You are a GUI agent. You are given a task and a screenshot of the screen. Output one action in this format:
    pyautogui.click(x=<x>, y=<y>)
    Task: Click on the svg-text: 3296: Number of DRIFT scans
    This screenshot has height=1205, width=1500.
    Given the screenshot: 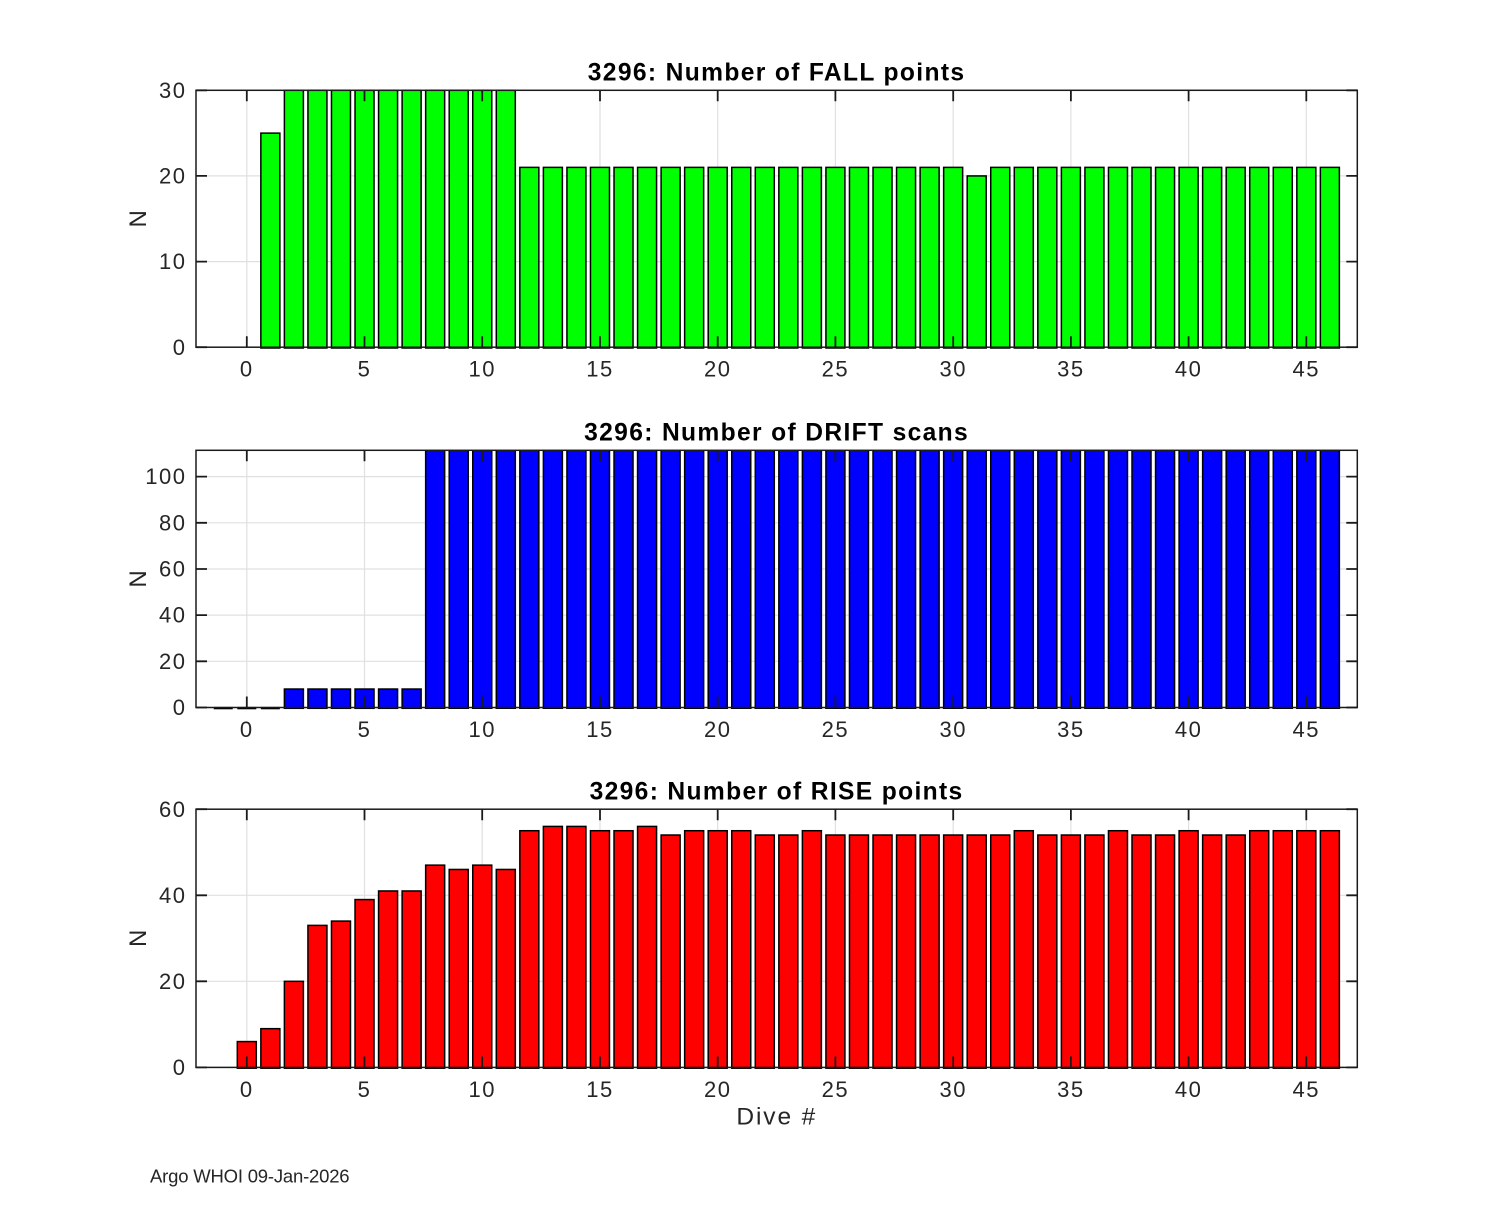 What is the action you would take?
    pyautogui.click(x=776, y=433)
    